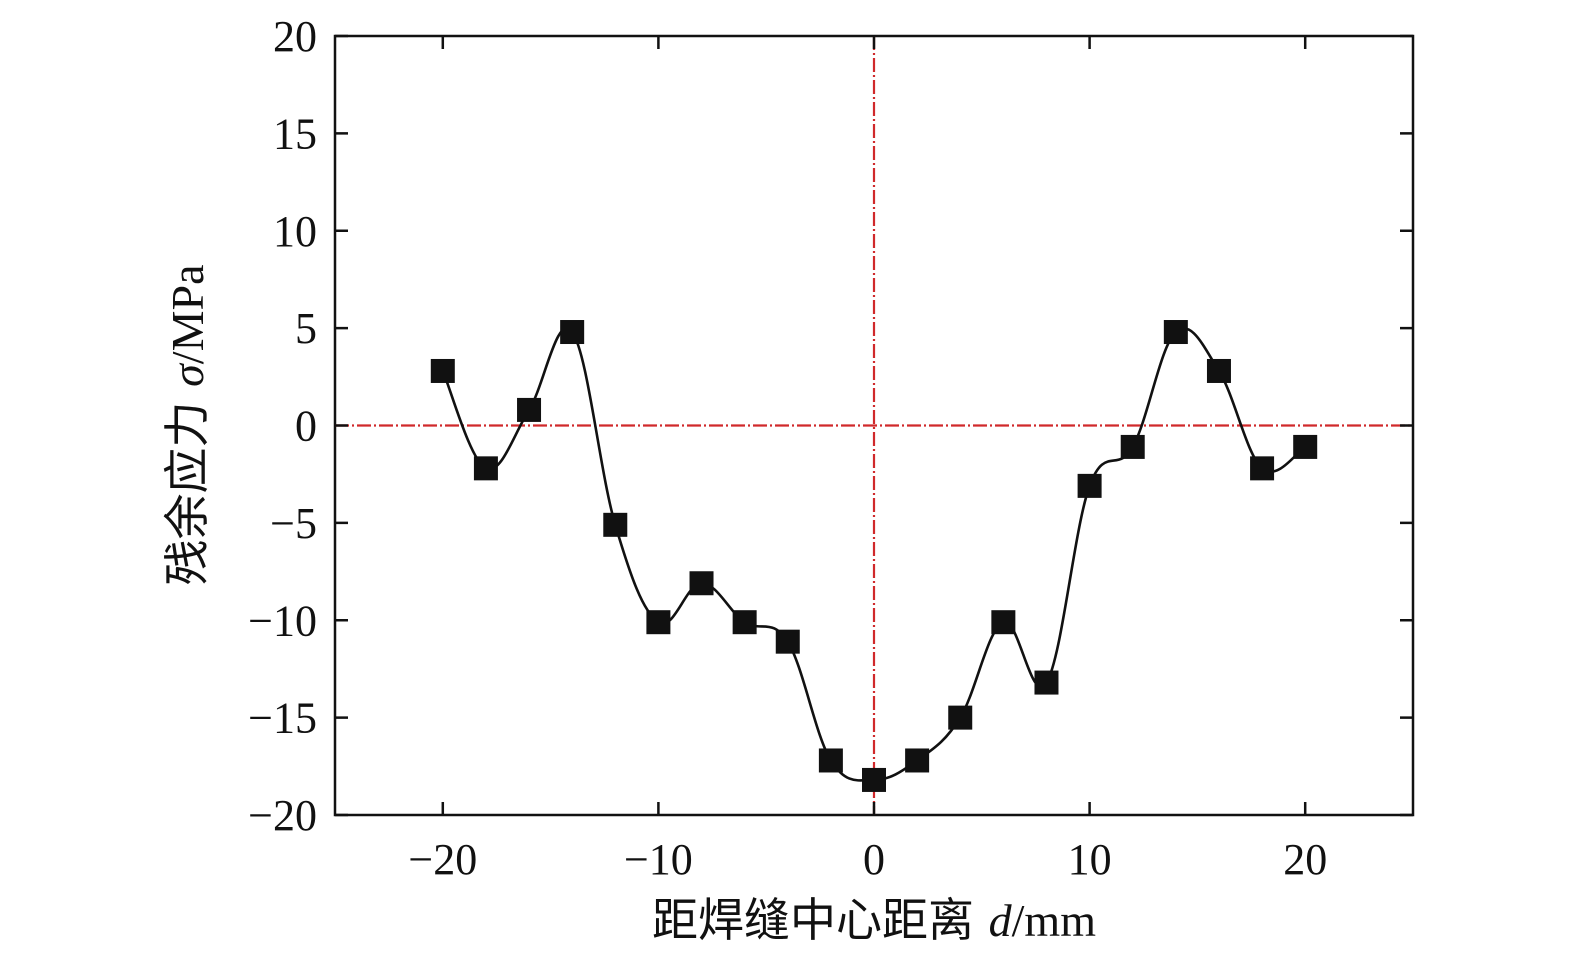 The height and width of the screenshot is (963, 1575). I want to click on x-axis-symbol: d, so click(1001, 920).